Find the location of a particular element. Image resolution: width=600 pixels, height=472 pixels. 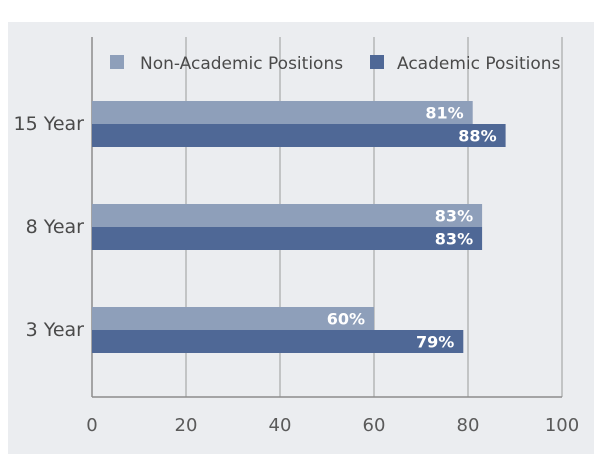

legend-label-series-1: Academic Positions is located at coordinates (479, 64).